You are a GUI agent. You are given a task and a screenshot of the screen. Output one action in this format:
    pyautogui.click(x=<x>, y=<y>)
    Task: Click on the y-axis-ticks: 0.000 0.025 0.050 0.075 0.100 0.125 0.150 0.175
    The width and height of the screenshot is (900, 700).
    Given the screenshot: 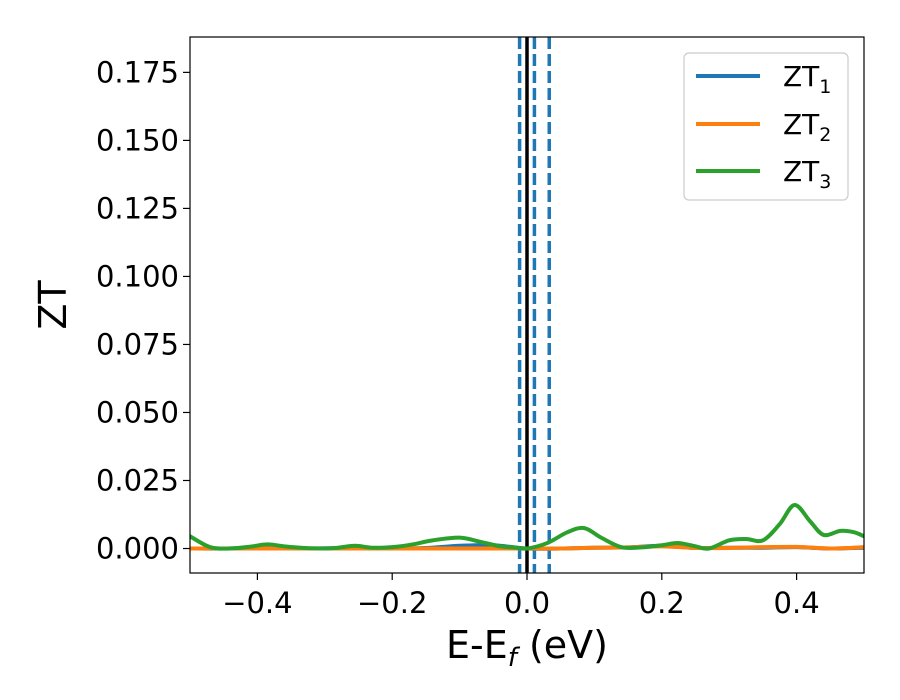 What is the action you would take?
    pyautogui.click(x=143, y=310)
    